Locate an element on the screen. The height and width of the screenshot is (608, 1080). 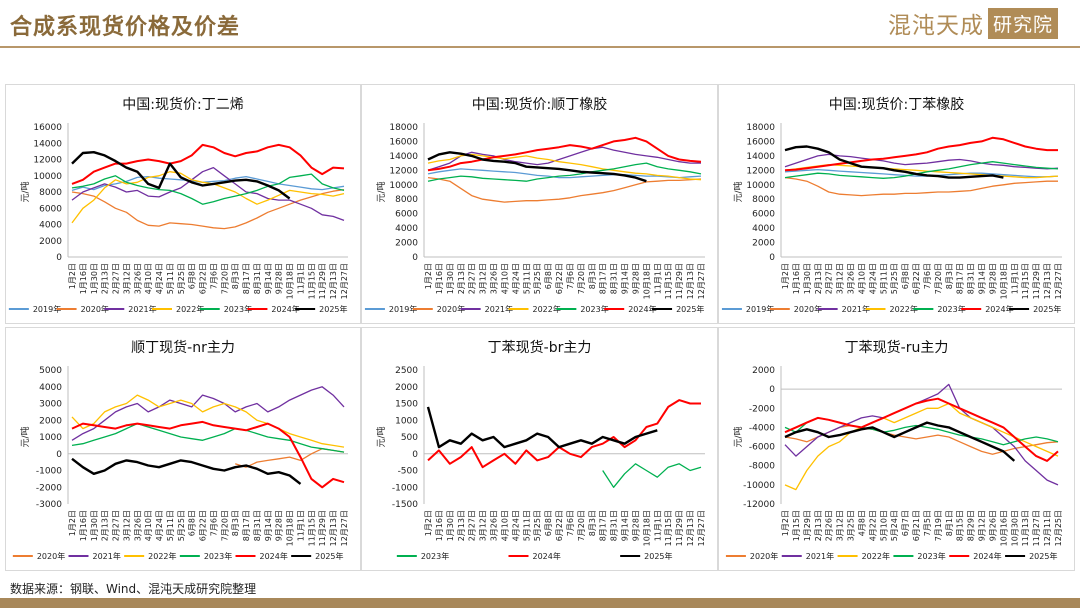
x-tick-label: 9月14日 is located at coordinates (625, 278).